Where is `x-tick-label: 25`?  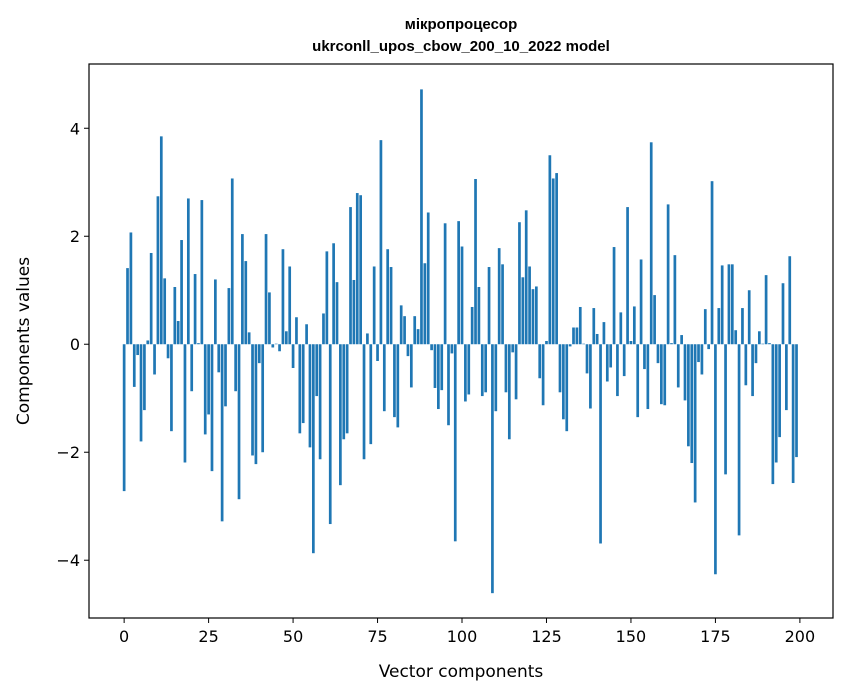 x-tick-label: 25 is located at coordinates (208, 636).